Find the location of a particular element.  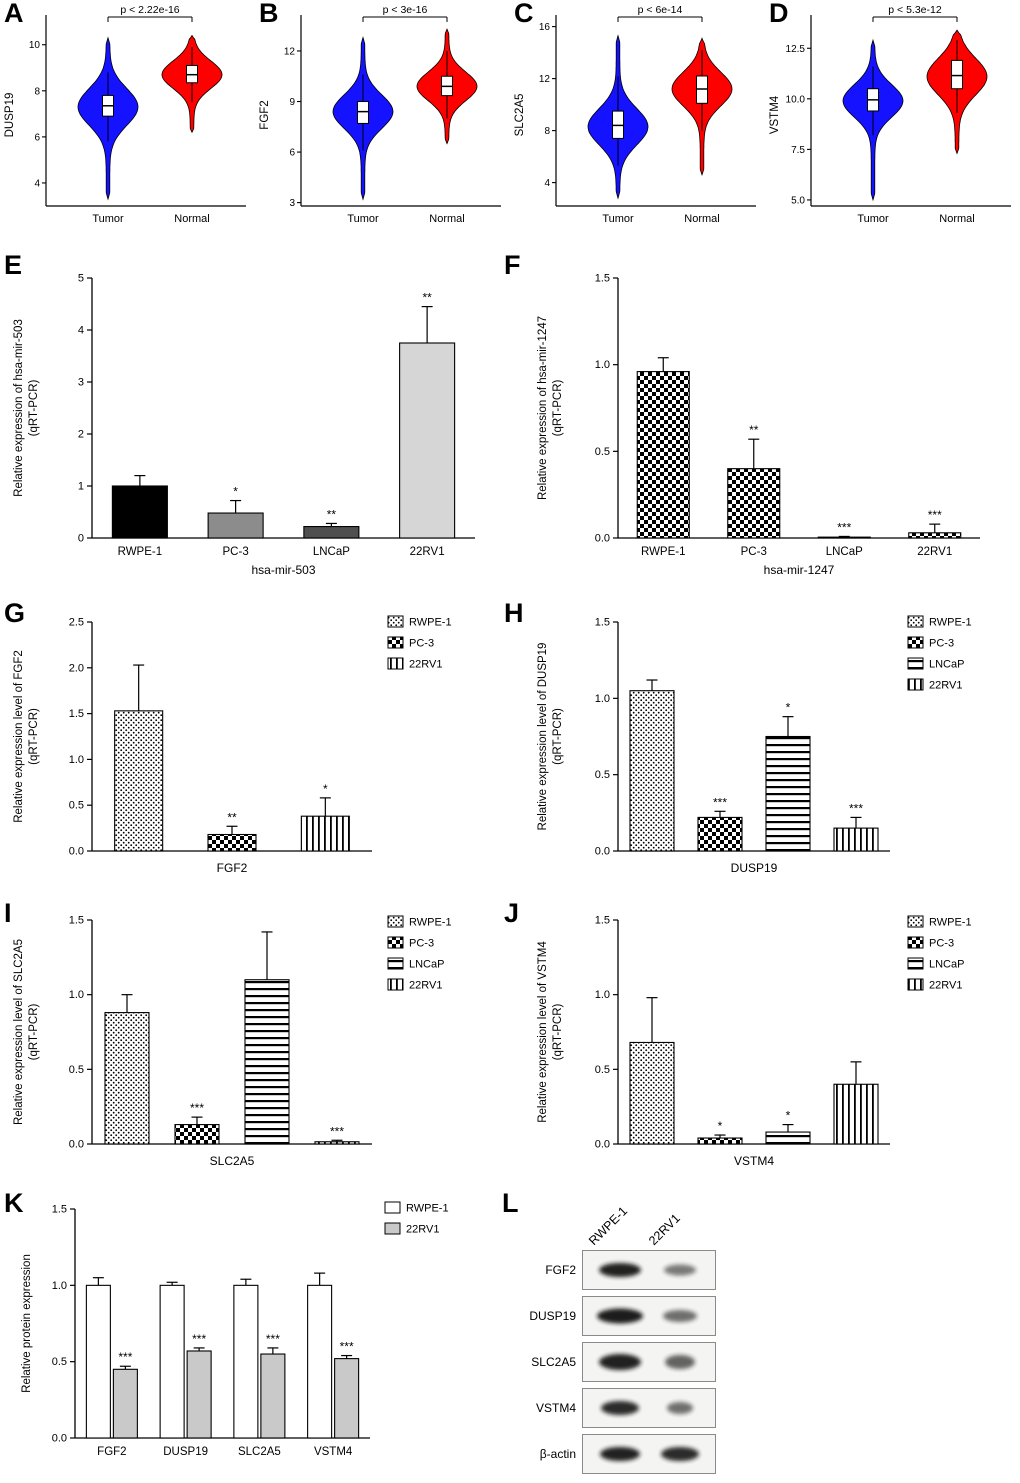

svg-text: VSTM4 is located at coordinates (775, 114).